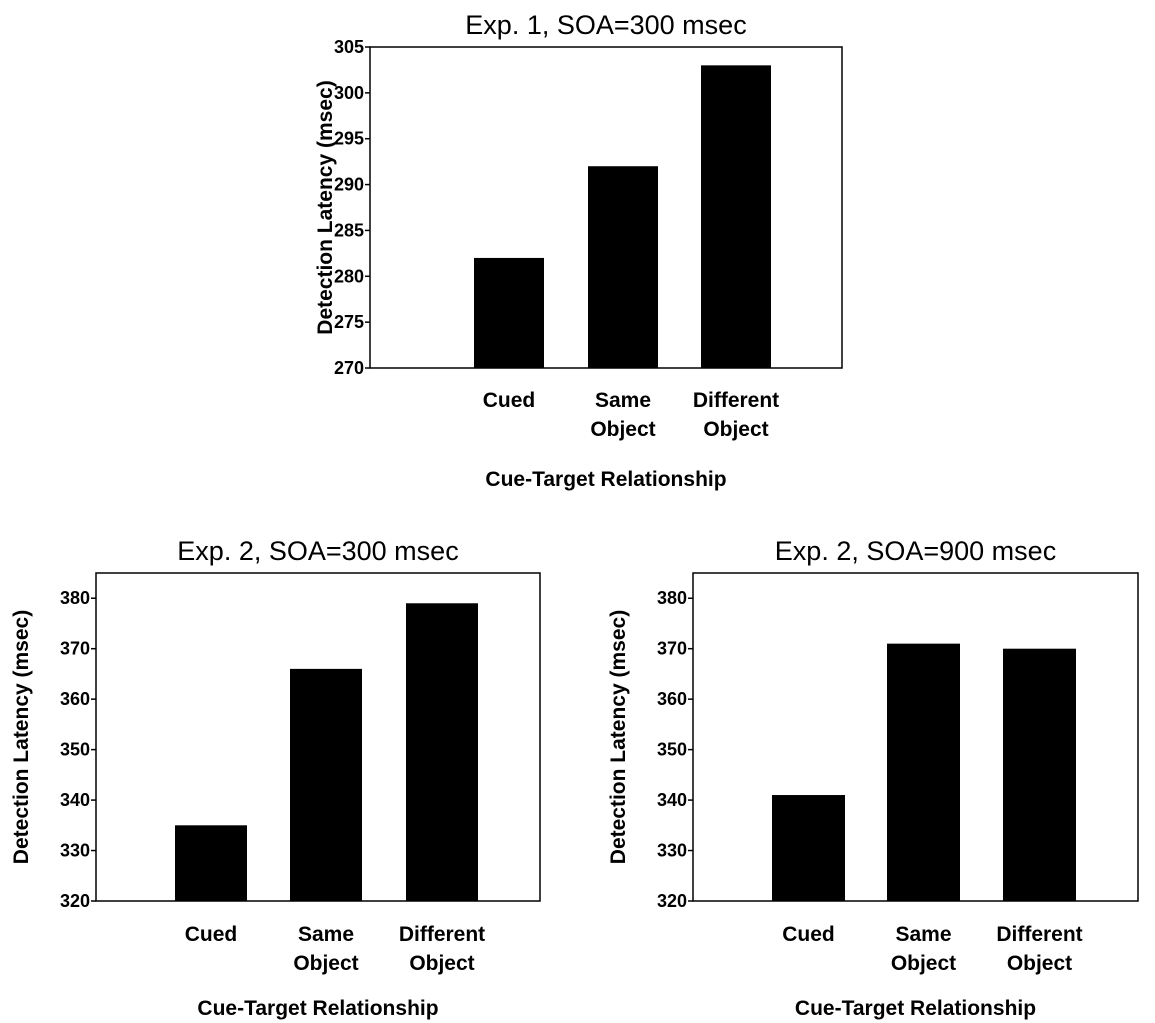 The width and height of the screenshot is (1155, 1023). I want to click on y-tick-label: 305, so click(349, 47).